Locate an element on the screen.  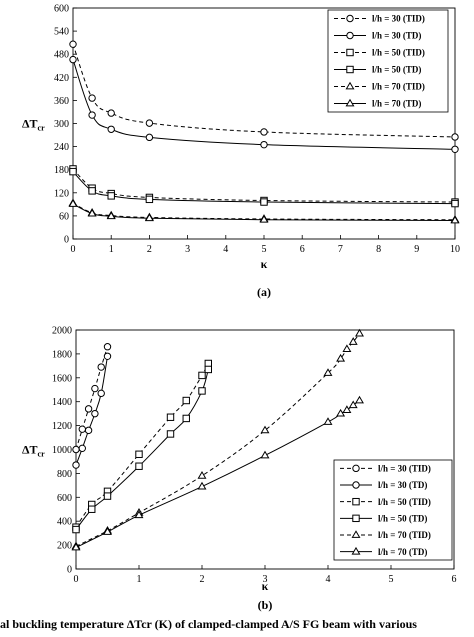
y-tick-label: 480 is located at coordinates (61, 55).